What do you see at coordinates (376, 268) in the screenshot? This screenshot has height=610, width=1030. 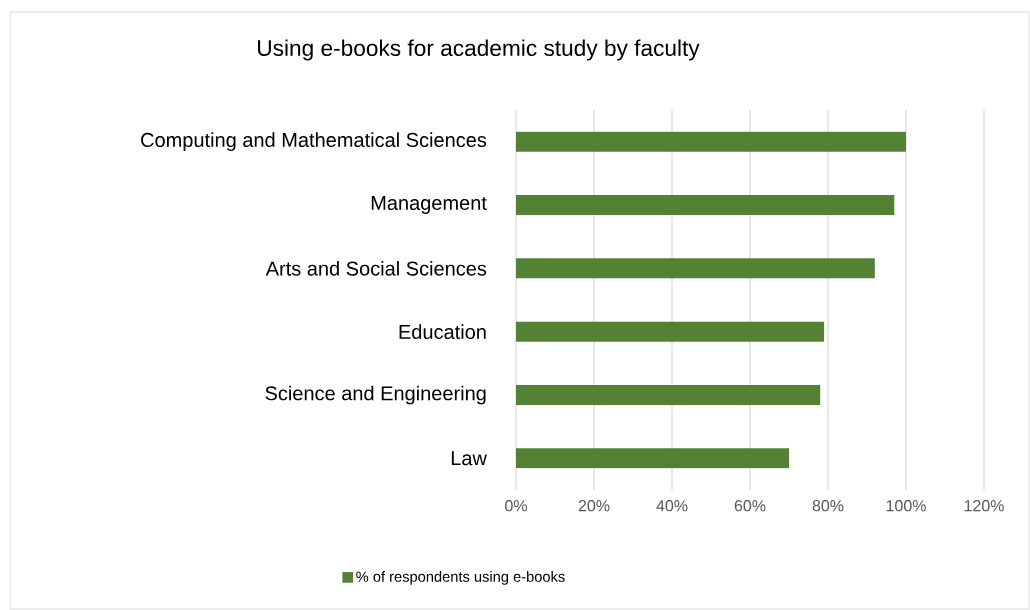 I see `y-tick-label: Arts and Social Sciences` at bounding box center [376, 268].